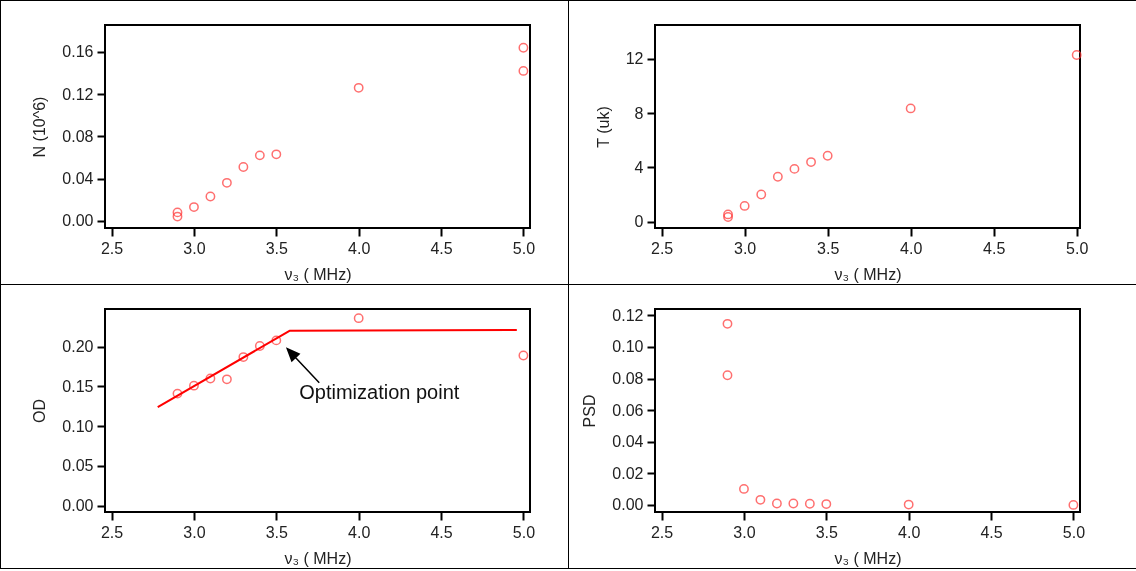 The height and width of the screenshot is (571, 1136). What do you see at coordinates (639, 113) in the screenshot?
I see `y-tick-label: 8` at bounding box center [639, 113].